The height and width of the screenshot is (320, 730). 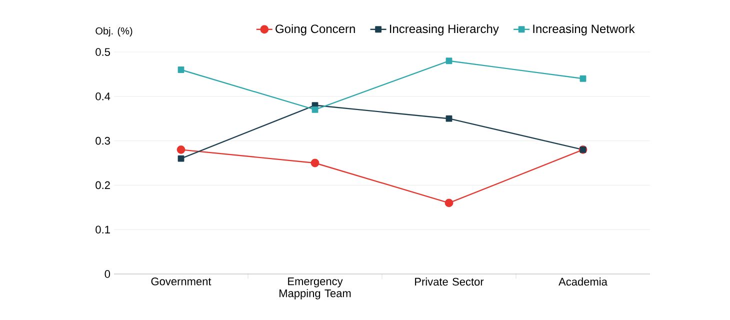 I want to click on legend-label: Going Concern, so click(x=315, y=30).